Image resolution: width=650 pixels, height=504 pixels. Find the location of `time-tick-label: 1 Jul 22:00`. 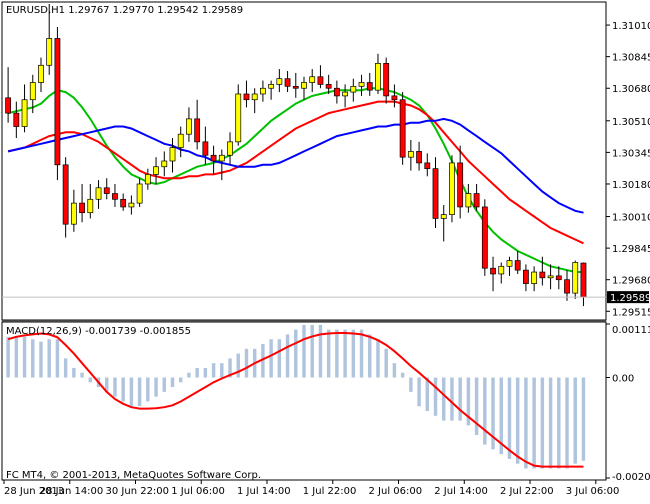

time-tick-label: 1 Jul 22:00 is located at coordinates (330, 491).